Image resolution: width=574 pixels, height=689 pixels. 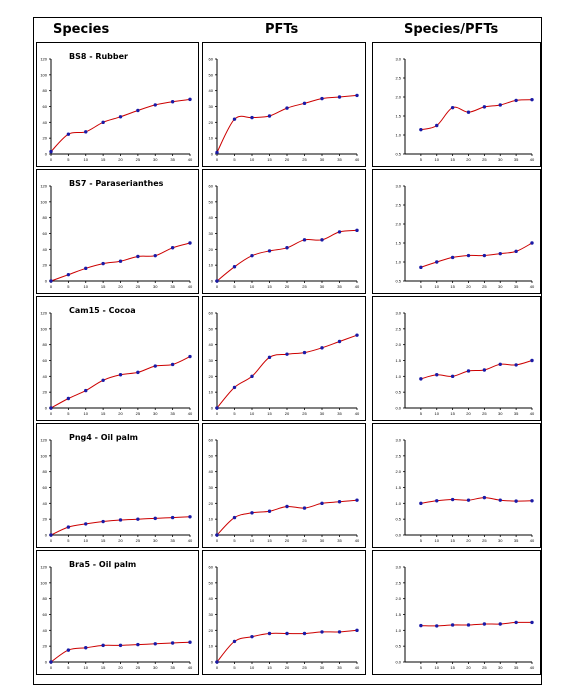 What do you see at coordinates (322, 286) in the screenshot?
I see `x-tick-label: 30` at bounding box center [322, 286].